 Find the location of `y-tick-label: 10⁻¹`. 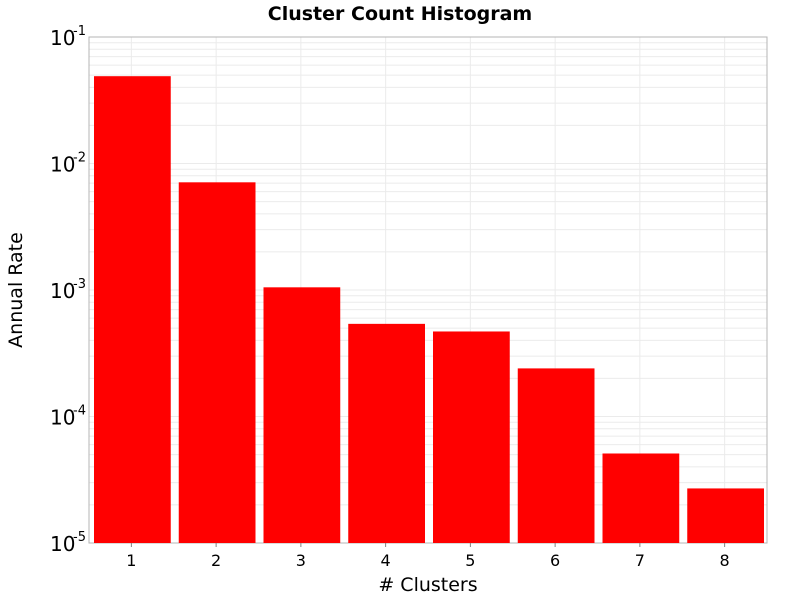

y-tick-label: 10⁻¹ is located at coordinates (68, 37).